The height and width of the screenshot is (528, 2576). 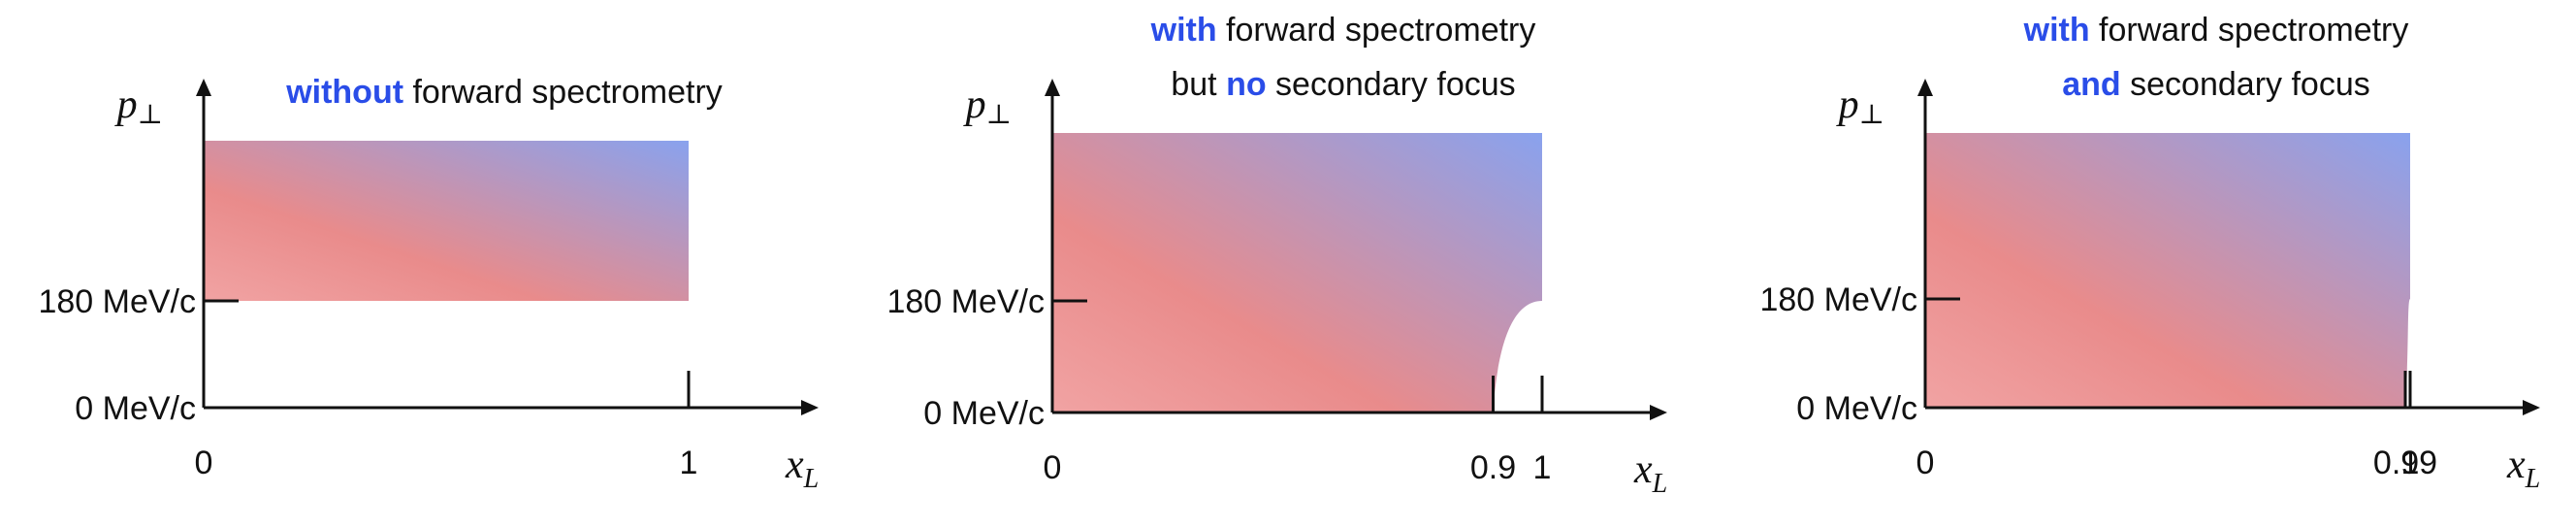 What do you see at coordinates (1343, 84) in the screenshot?
I see `panel-title-line: but no secondary focus` at bounding box center [1343, 84].